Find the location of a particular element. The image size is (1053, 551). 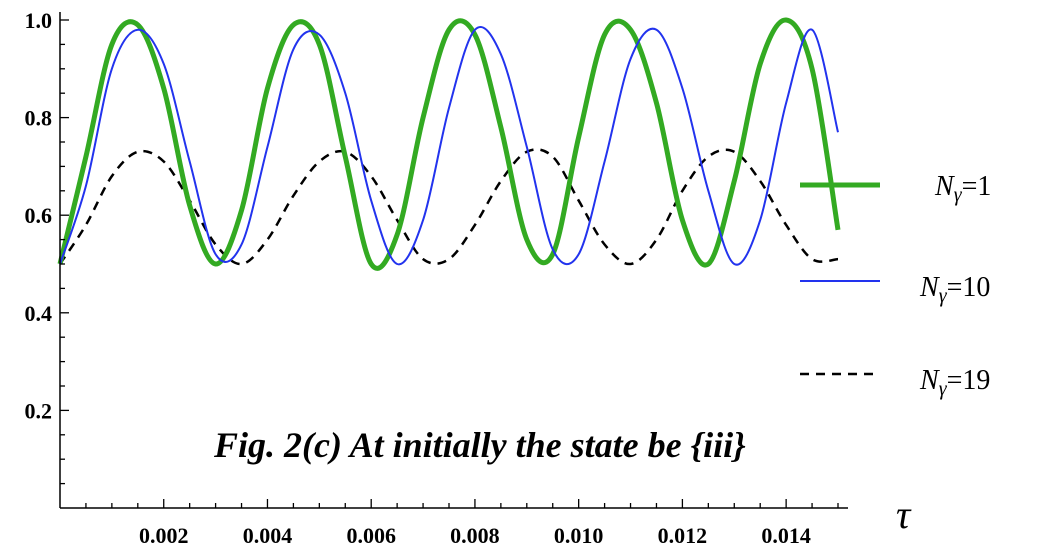

y-ticks: 0.2 0.4 0.6 0.8 1.0 is located at coordinates (47, 246).